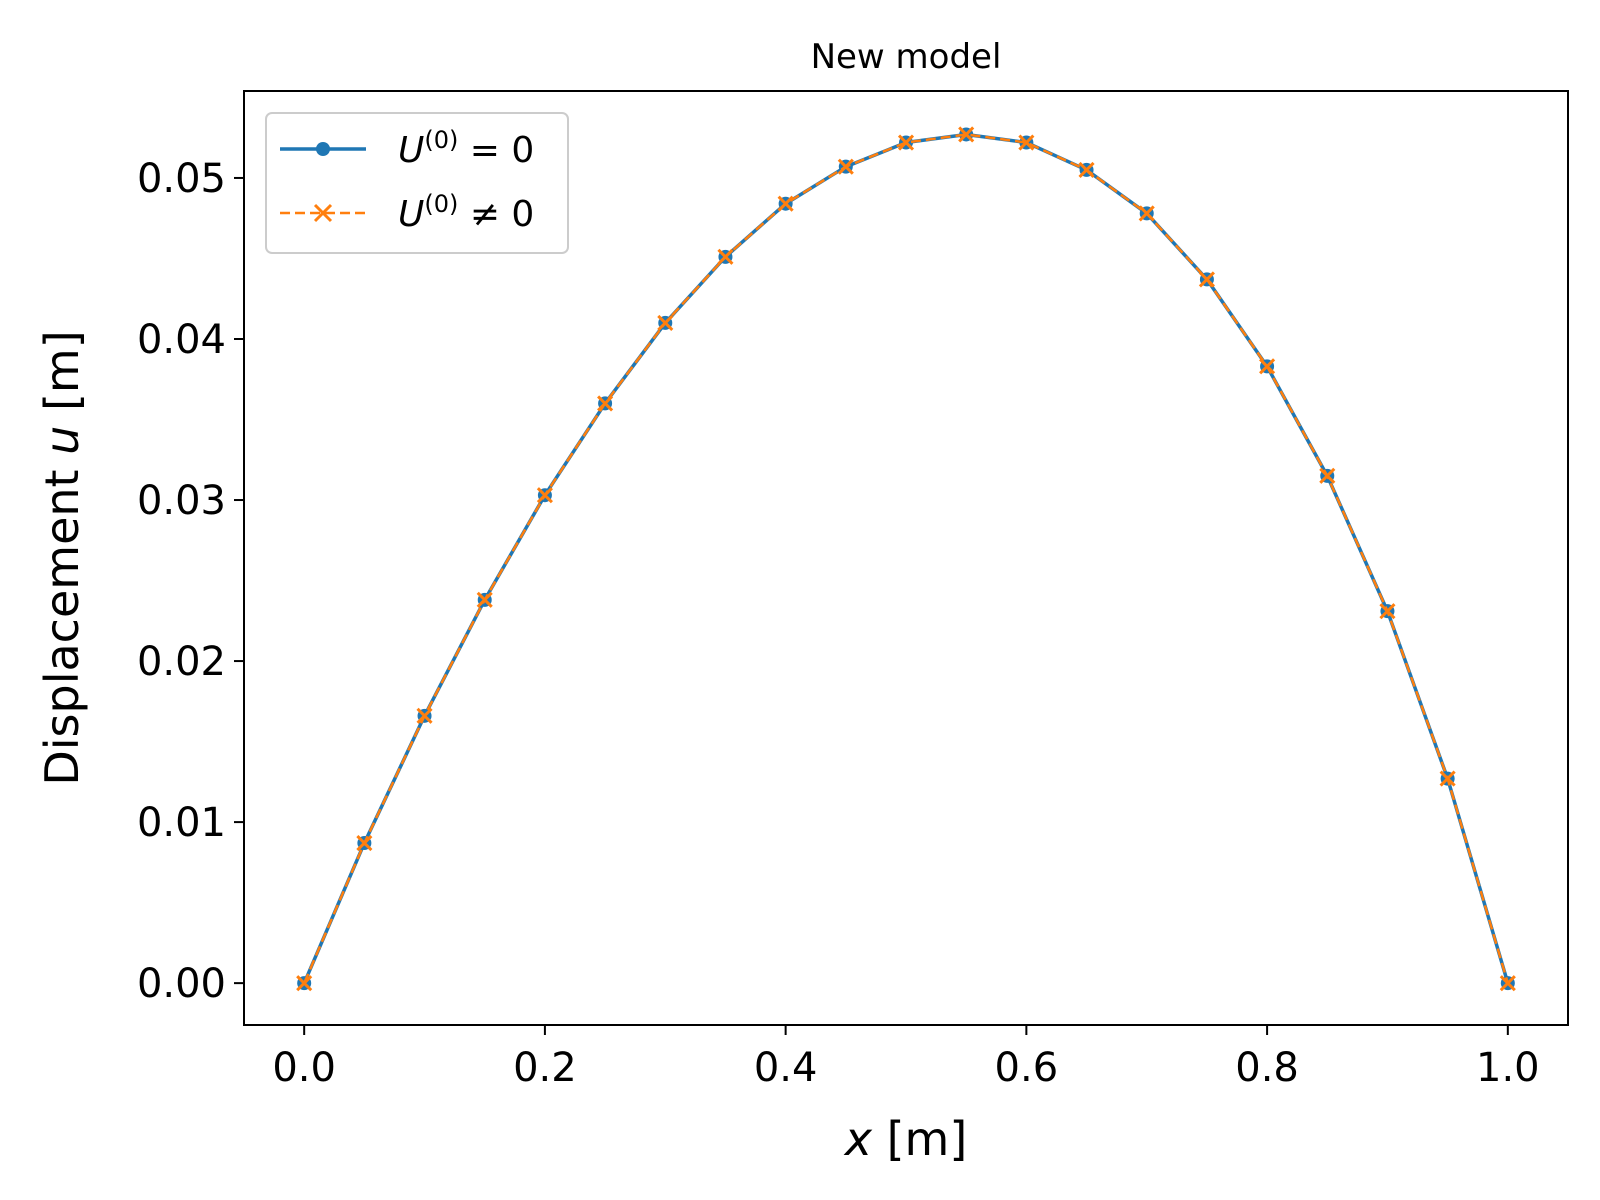  I want to click on y-tick-label: 0.00, so click(181, 984).